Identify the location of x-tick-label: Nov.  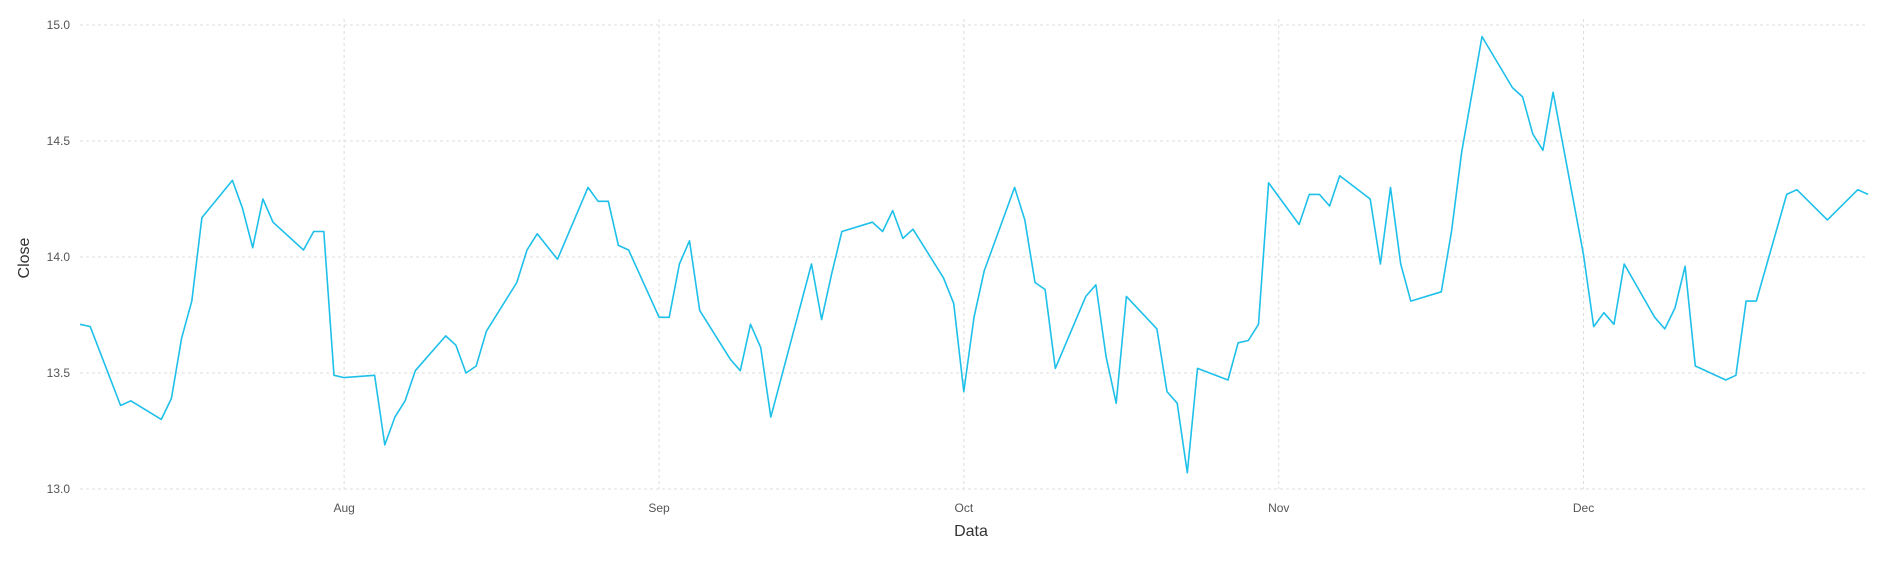
(1278, 508).